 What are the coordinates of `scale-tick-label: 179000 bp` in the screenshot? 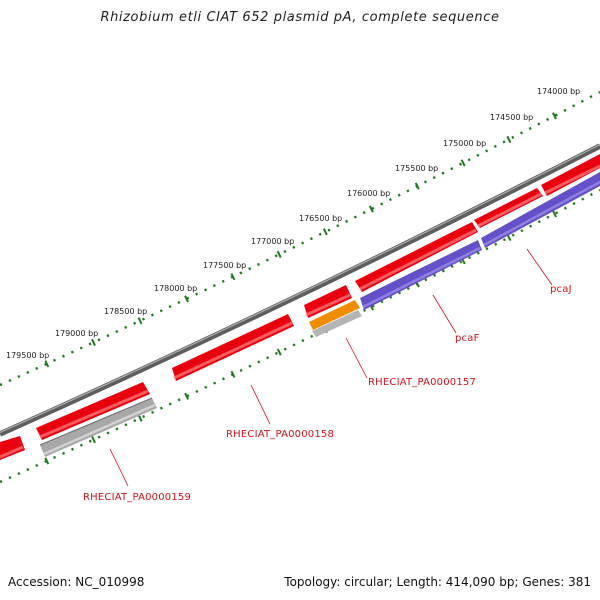 It's located at (76, 333).